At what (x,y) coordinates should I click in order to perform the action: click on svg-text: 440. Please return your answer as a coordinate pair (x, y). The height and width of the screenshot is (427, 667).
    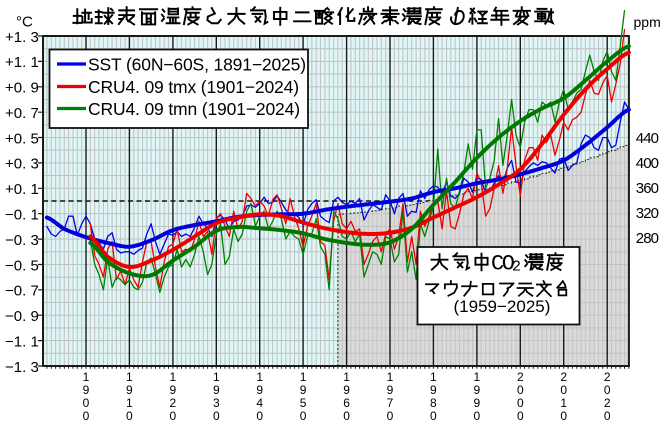
    Looking at the image, I should click on (647, 138).